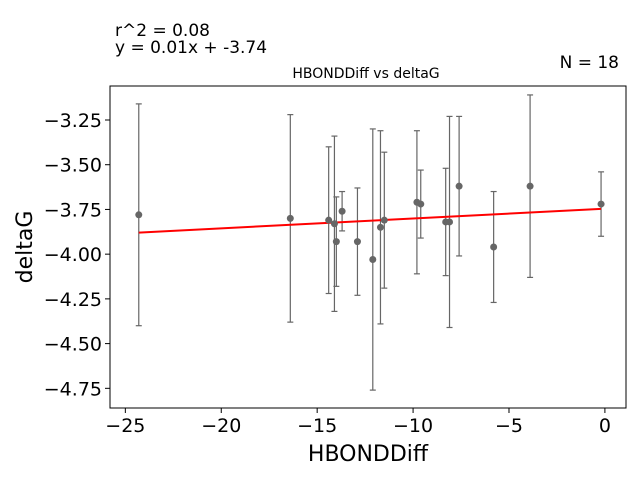 This screenshot has width=640, height=480. What do you see at coordinates (25, 247) in the screenshot?
I see `y-axis-label: deltaG` at bounding box center [25, 247].